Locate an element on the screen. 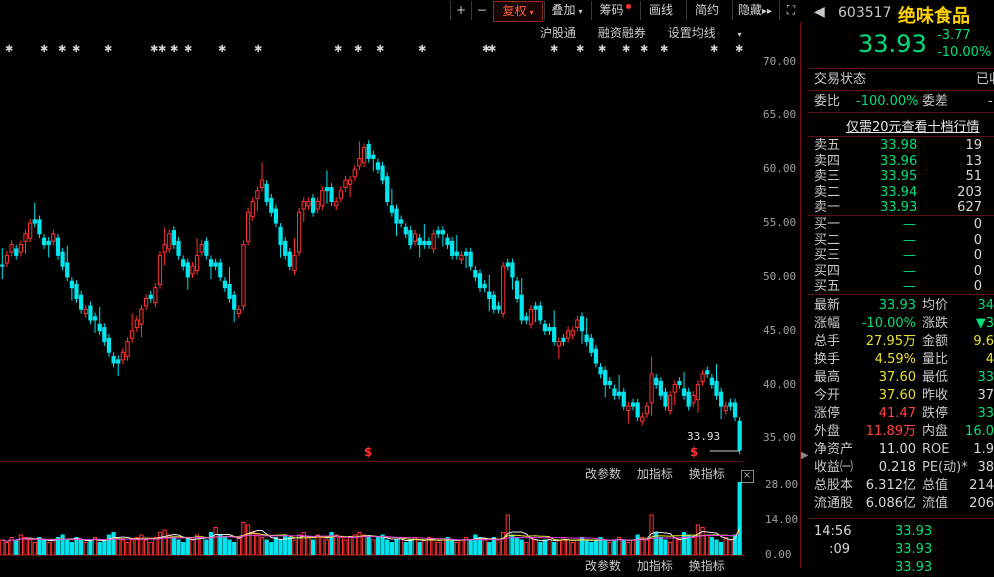 The height and width of the screenshot is (577, 994). chips-button: 筹码 is located at coordinates (614, 10).